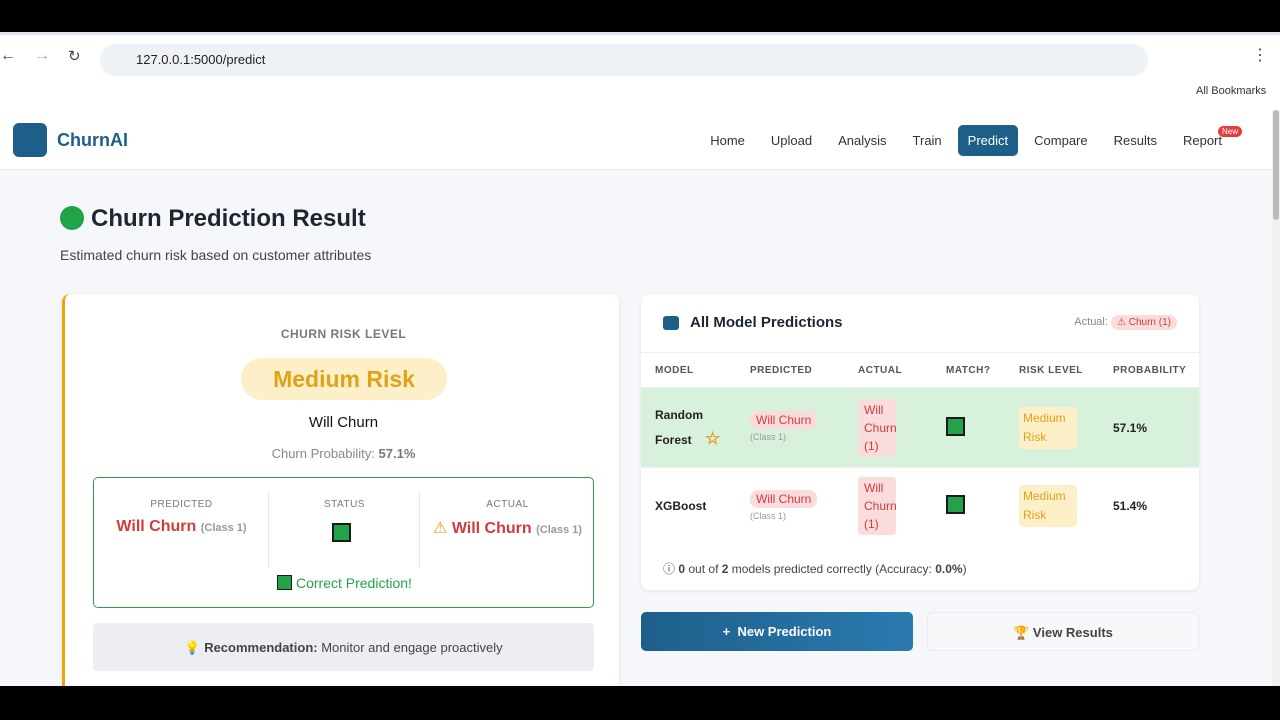  I want to click on actual-tag-value: ⚠ Churn (1), so click(1144, 322).